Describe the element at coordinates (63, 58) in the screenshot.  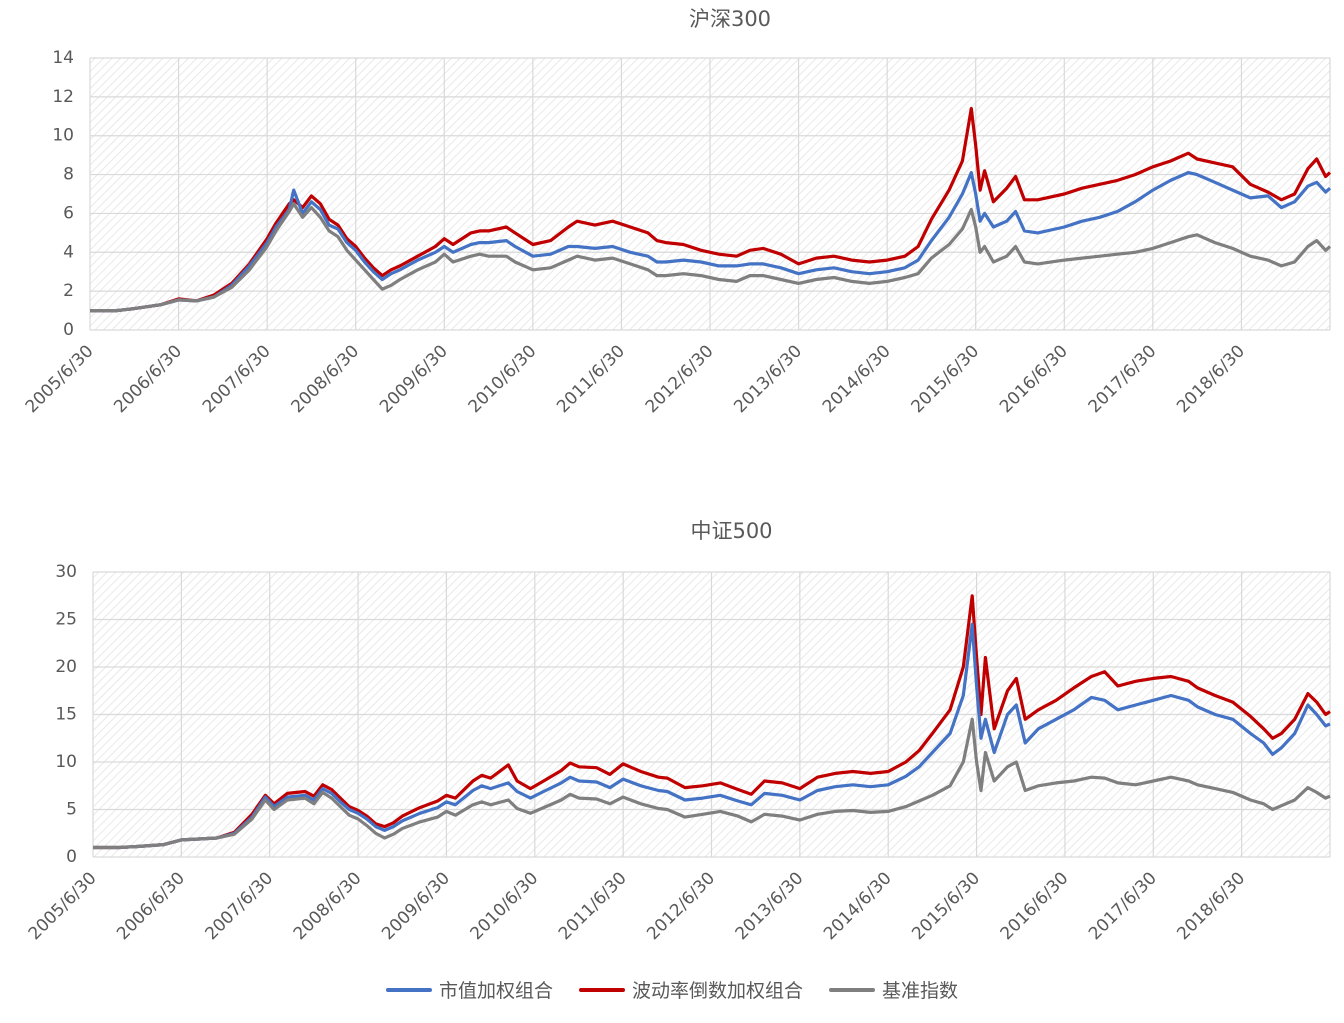
I see `y-tick-label: 14` at that location.